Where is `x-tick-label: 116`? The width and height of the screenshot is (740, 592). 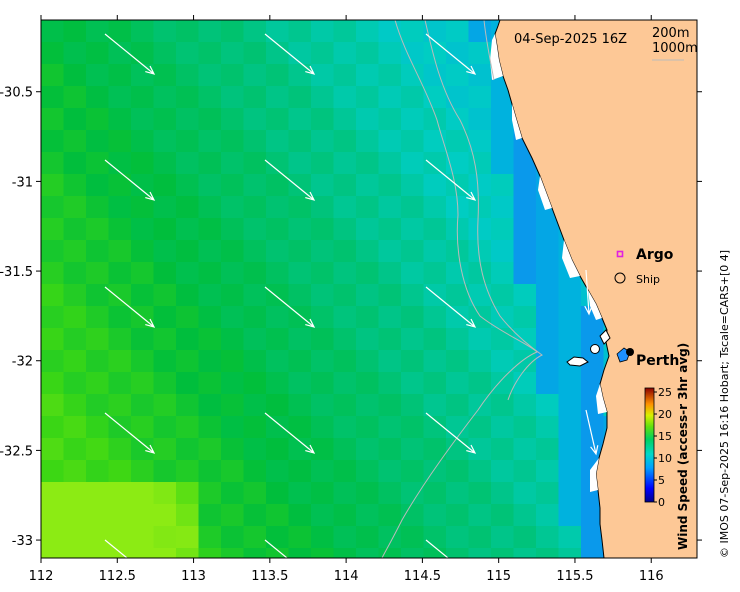
x-tick-label: 116 is located at coordinates (651, 576).